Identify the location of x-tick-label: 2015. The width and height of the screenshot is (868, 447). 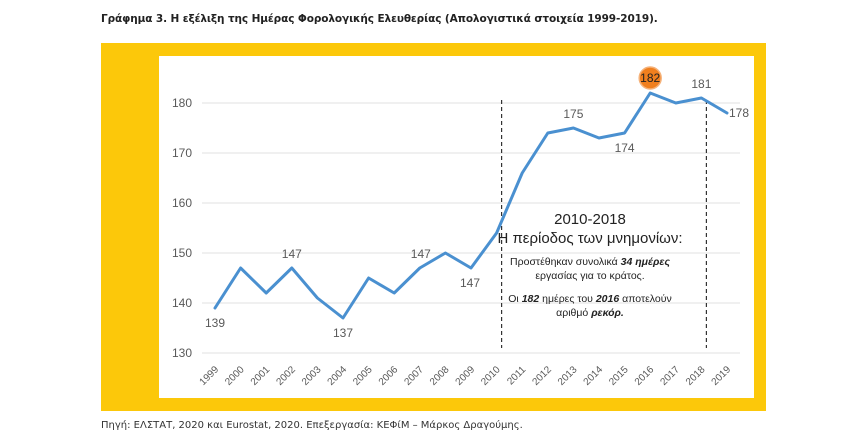
(619, 376).